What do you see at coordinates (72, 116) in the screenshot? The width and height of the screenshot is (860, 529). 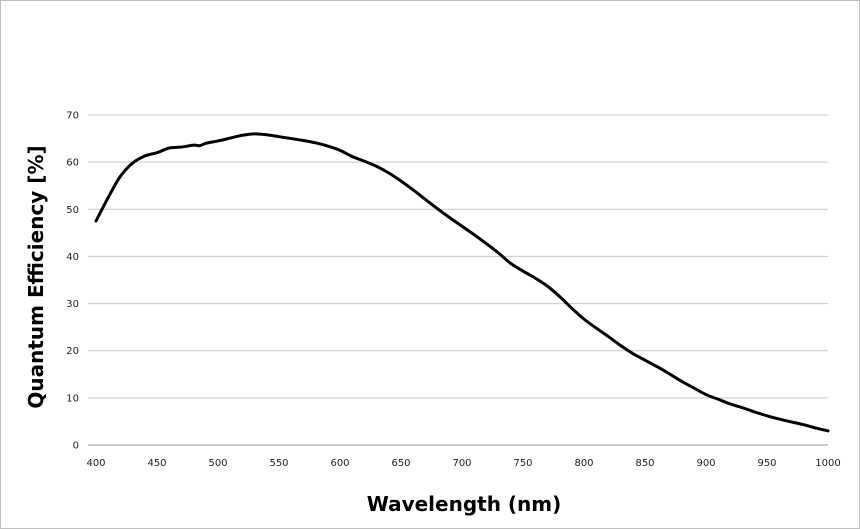 I see `y-tick-label: 70` at bounding box center [72, 116].